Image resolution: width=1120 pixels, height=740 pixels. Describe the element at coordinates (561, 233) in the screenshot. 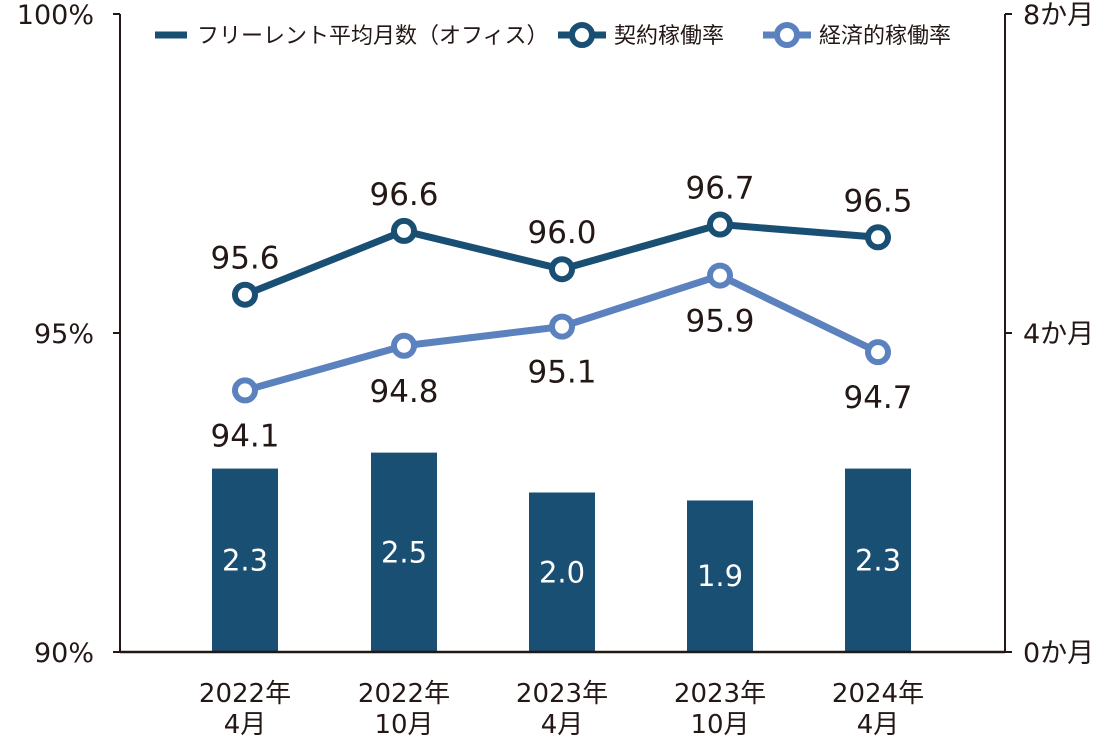

I see `data-point-label: 96.0` at that location.